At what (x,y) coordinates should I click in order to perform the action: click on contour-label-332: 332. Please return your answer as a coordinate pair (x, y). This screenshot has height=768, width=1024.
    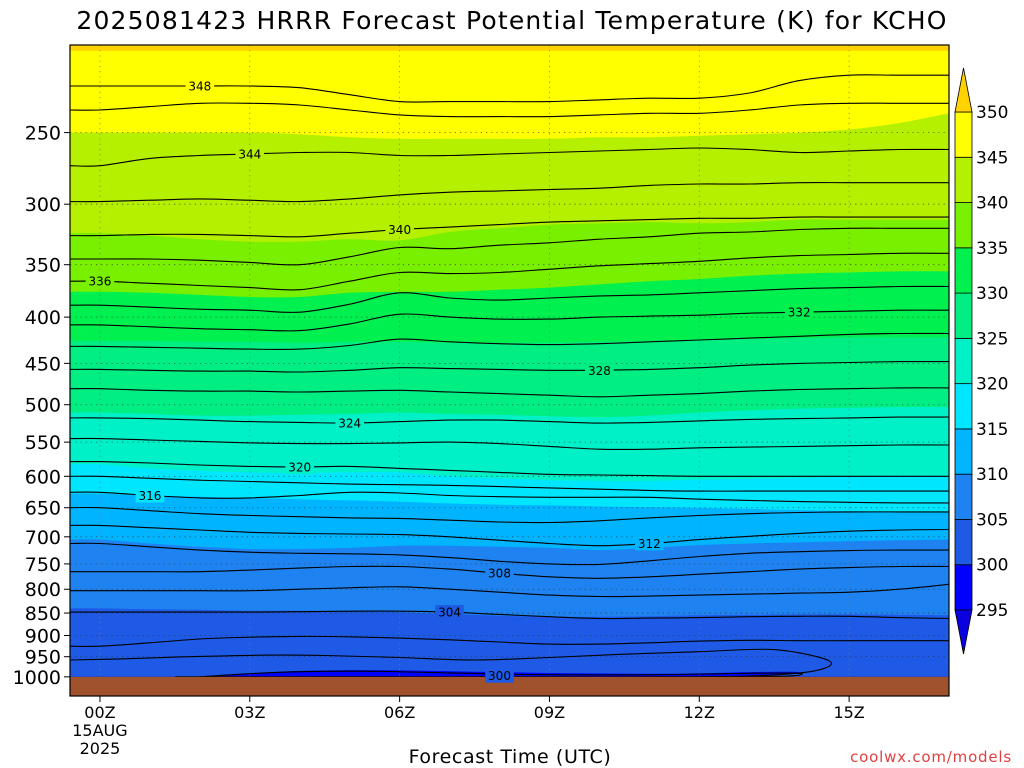
    Looking at the image, I should click on (799, 312).